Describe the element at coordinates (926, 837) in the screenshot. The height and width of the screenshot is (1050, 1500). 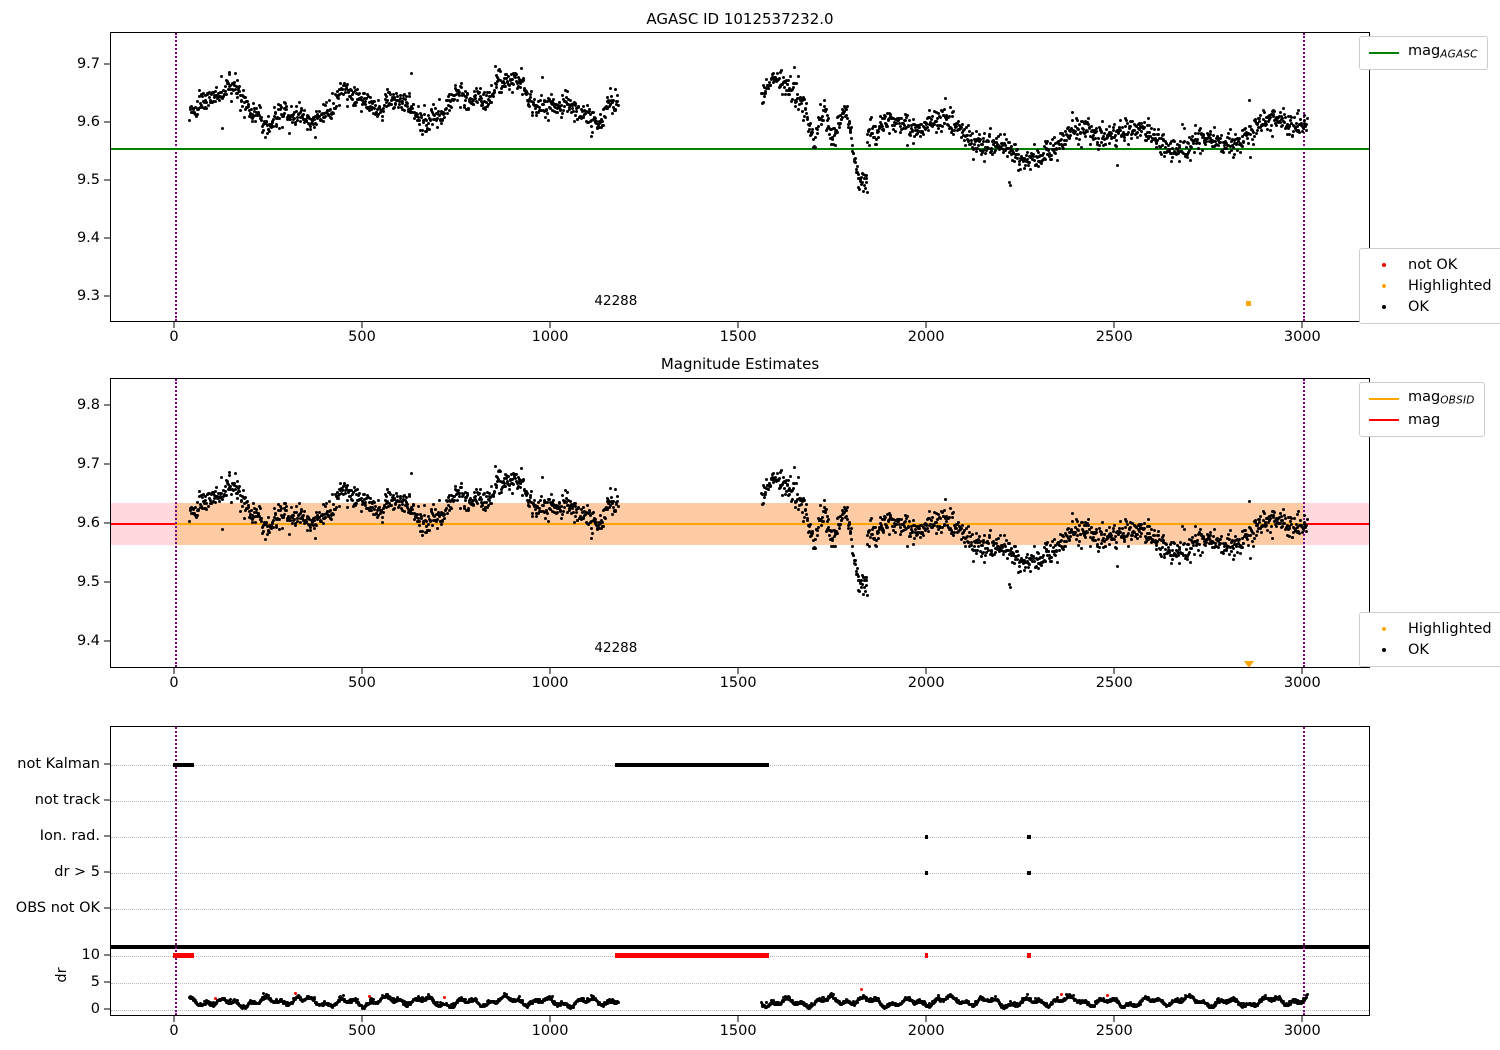
I see `flag-marker` at that location.